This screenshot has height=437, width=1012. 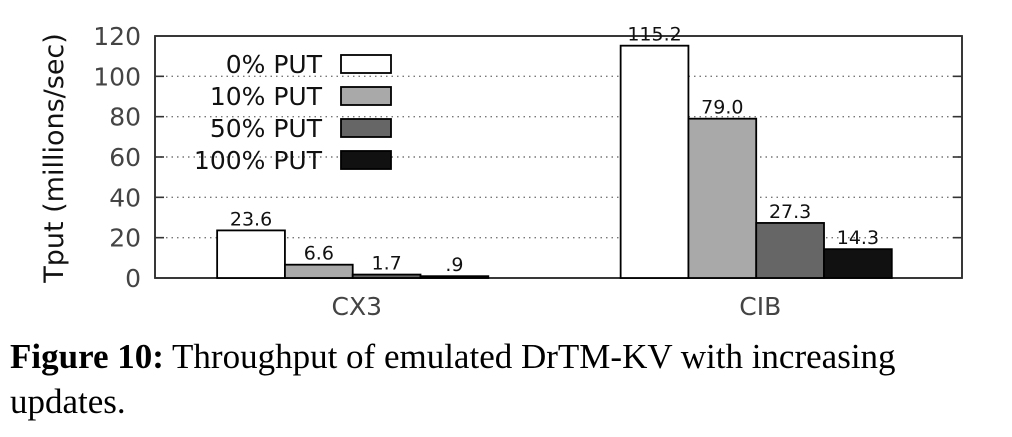 What do you see at coordinates (319, 254) in the screenshot?
I see `data-label-cx3-10-put: 6.6` at bounding box center [319, 254].